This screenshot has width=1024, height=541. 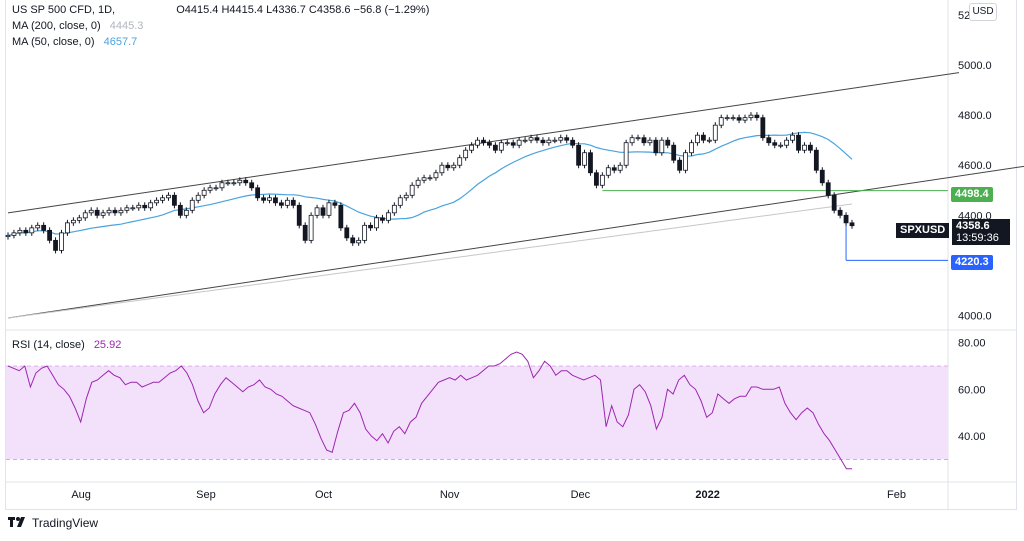 What do you see at coordinates (206, 495) in the screenshot?
I see `time-tick-label-1: Sep` at bounding box center [206, 495].